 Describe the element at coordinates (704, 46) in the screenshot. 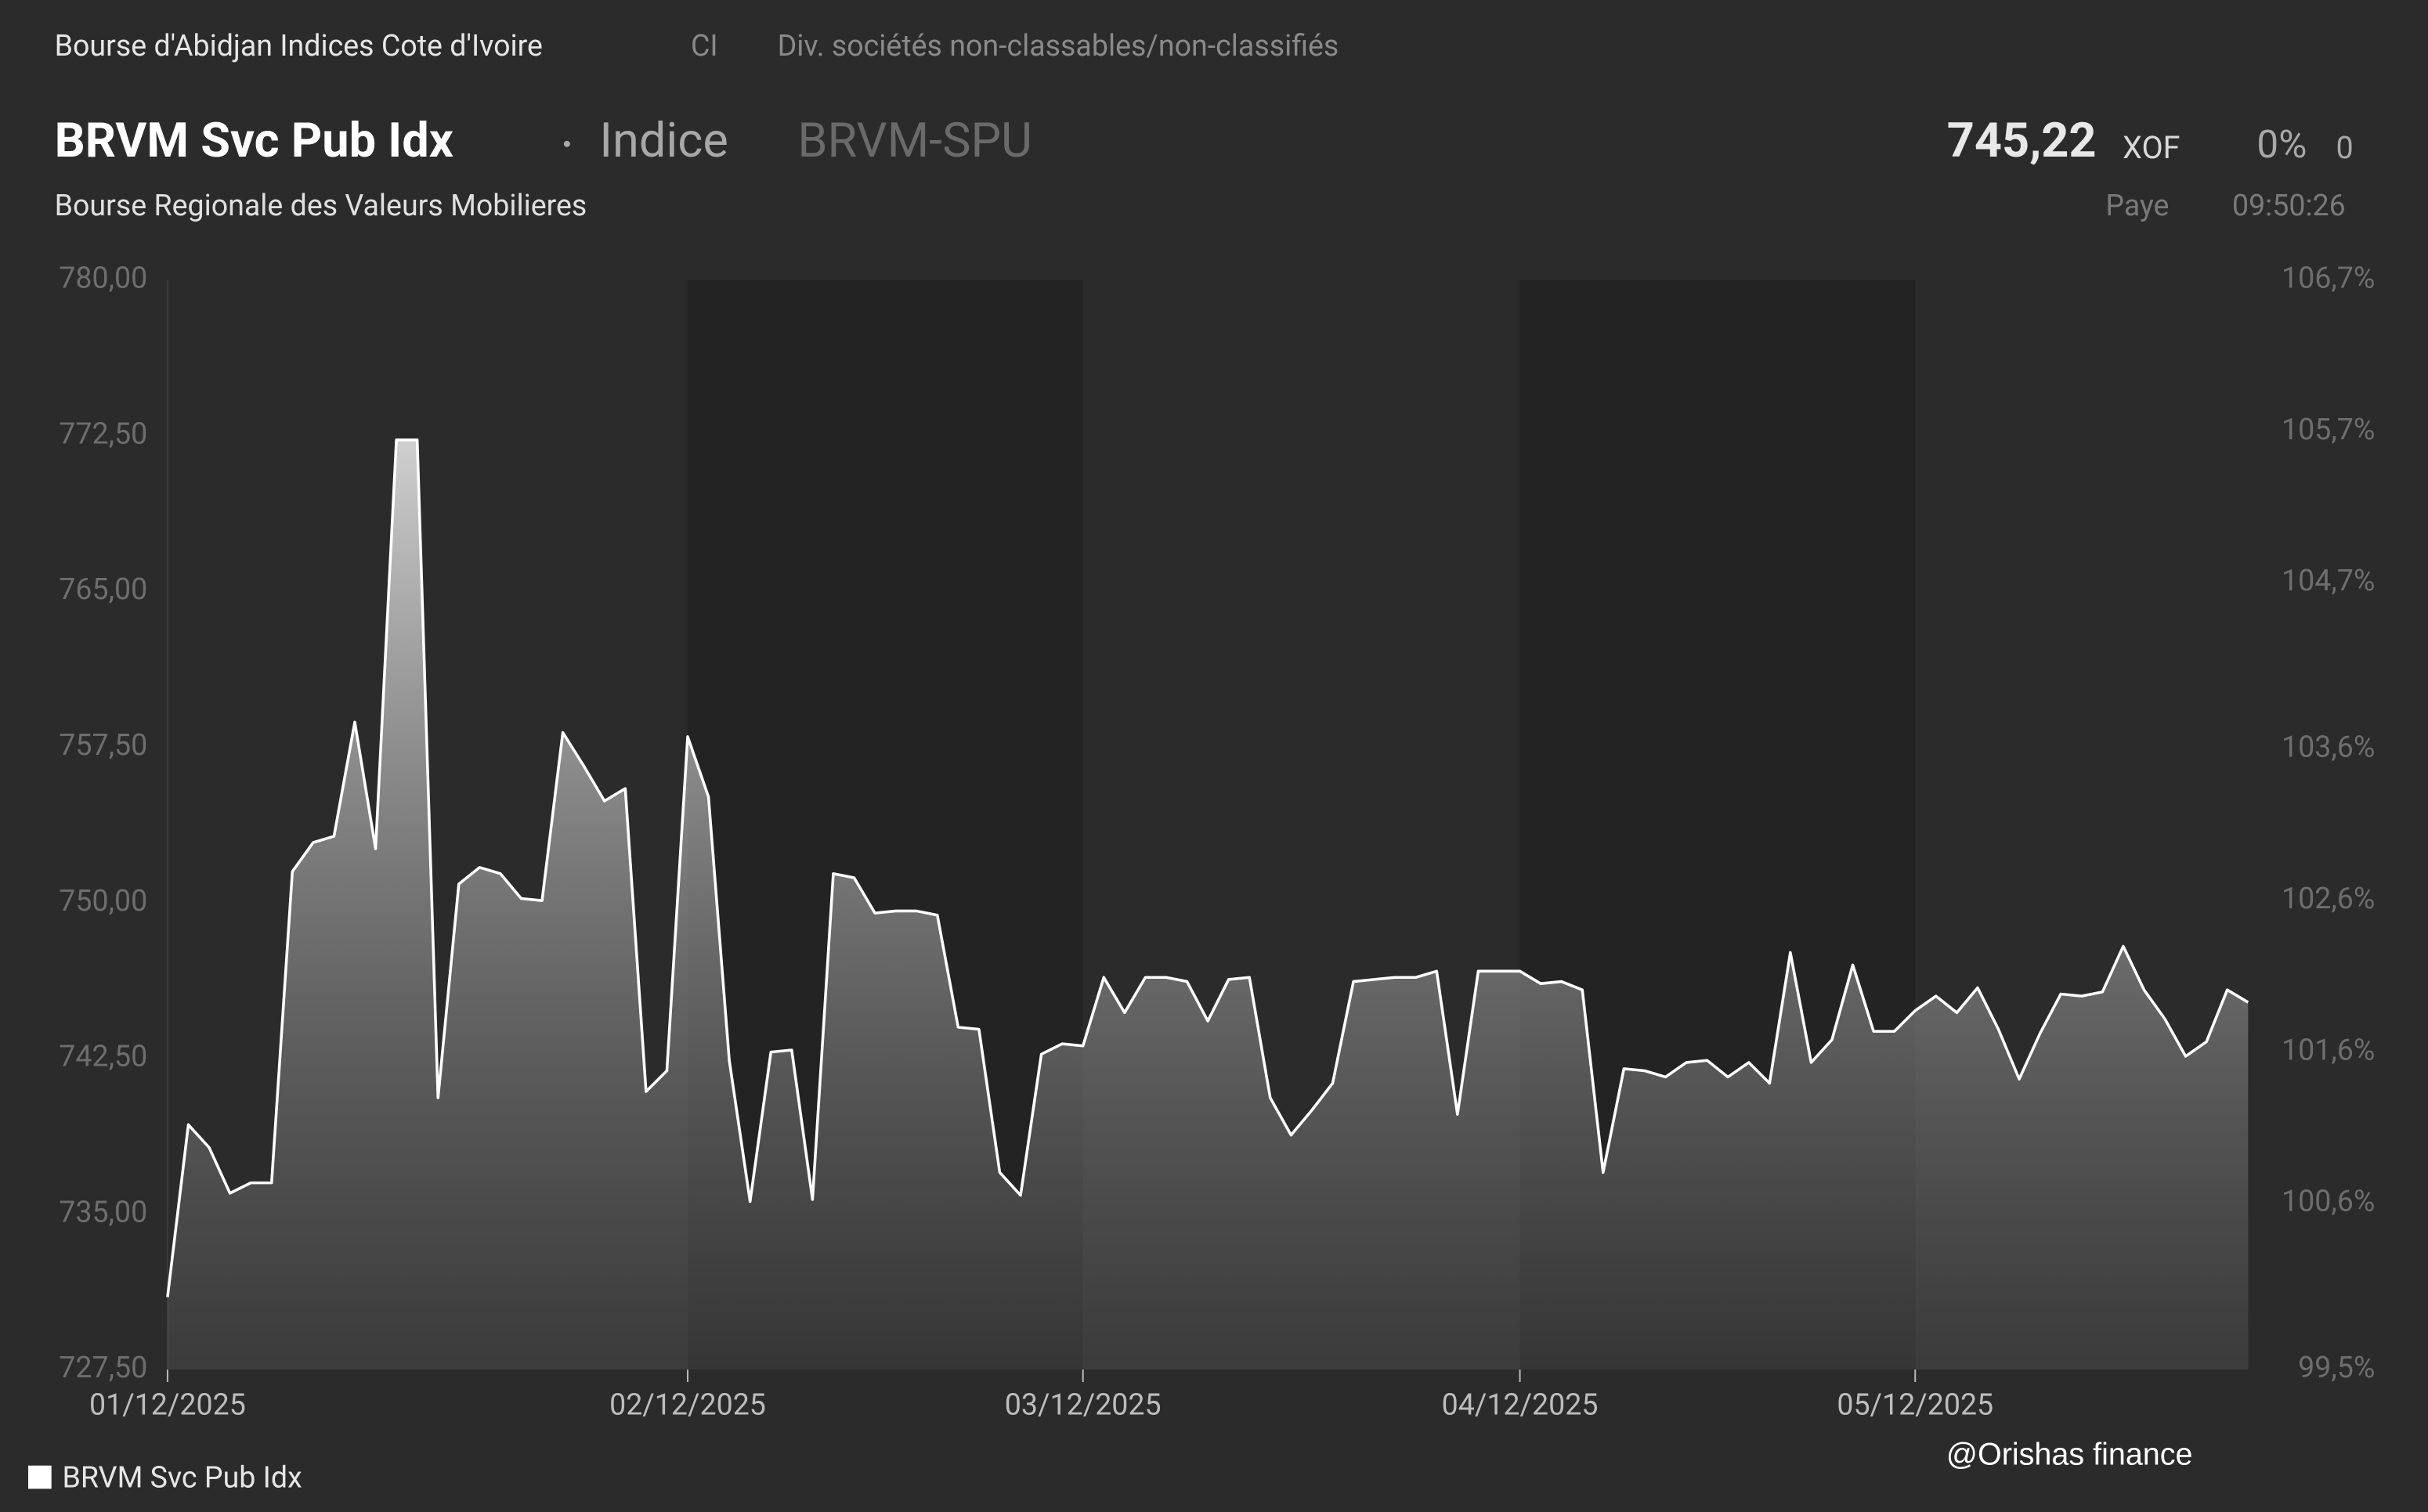

I see `country: CI` at that location.